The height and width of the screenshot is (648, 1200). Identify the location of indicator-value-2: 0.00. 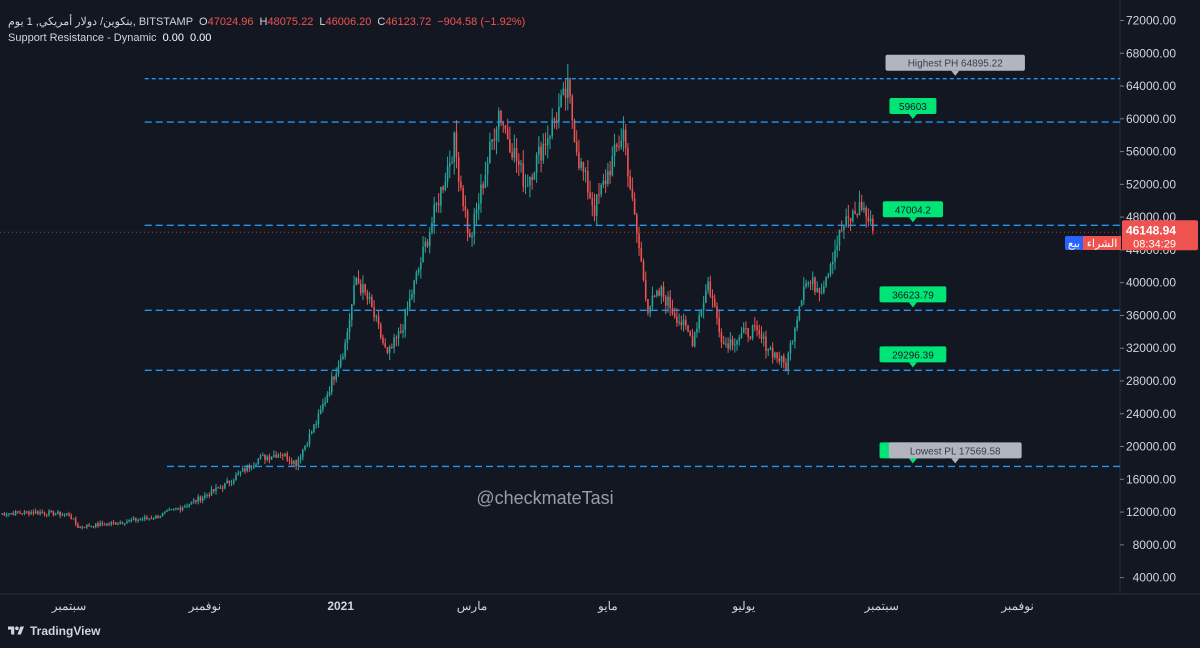
(200, 38).